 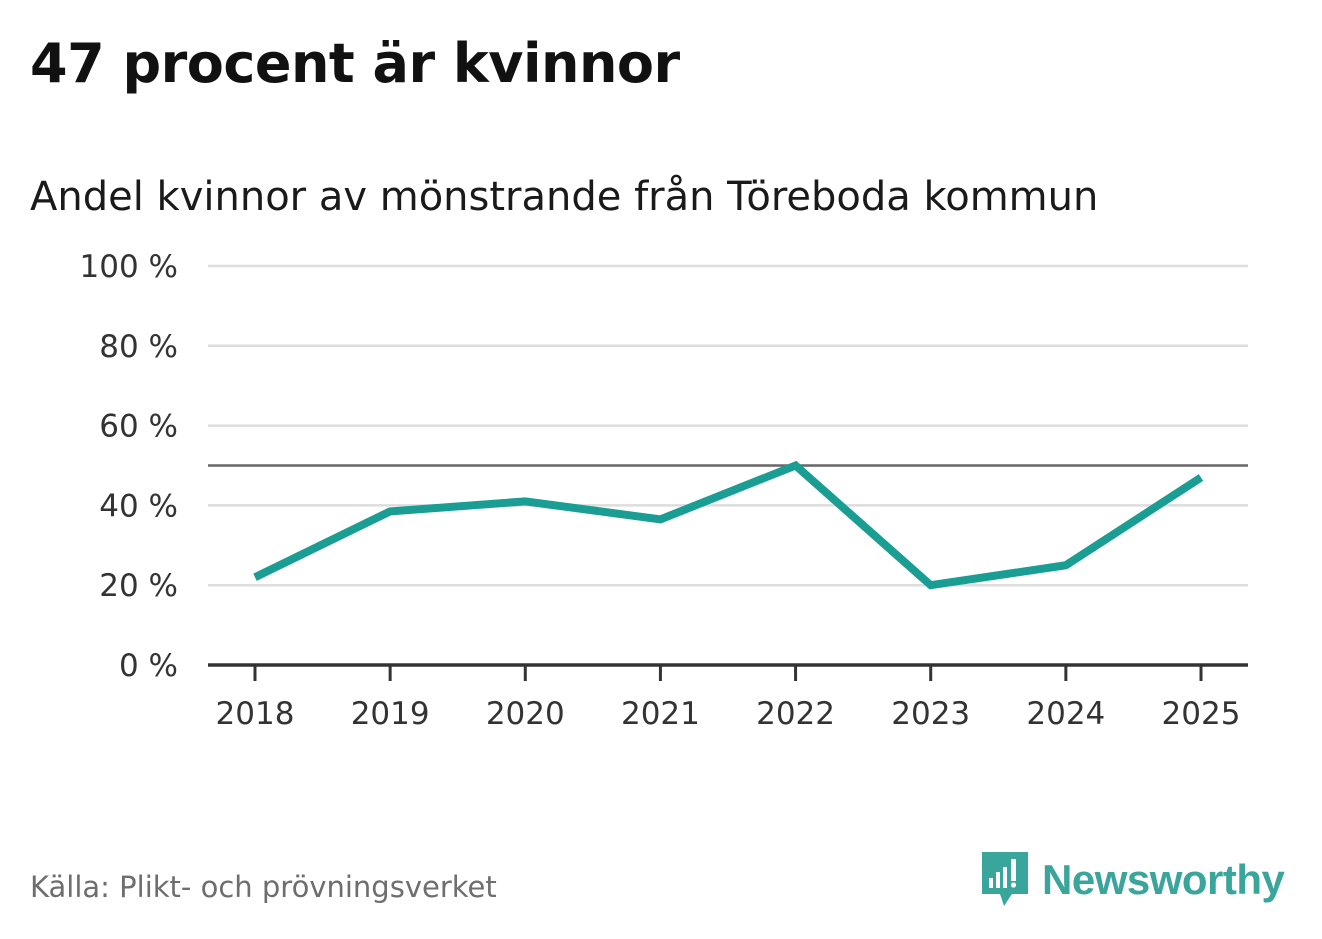 I want to click on x-axis-labels: 2018 2019 2020 2021 2022 2023 2024 2025, so click(x=728, y=714).